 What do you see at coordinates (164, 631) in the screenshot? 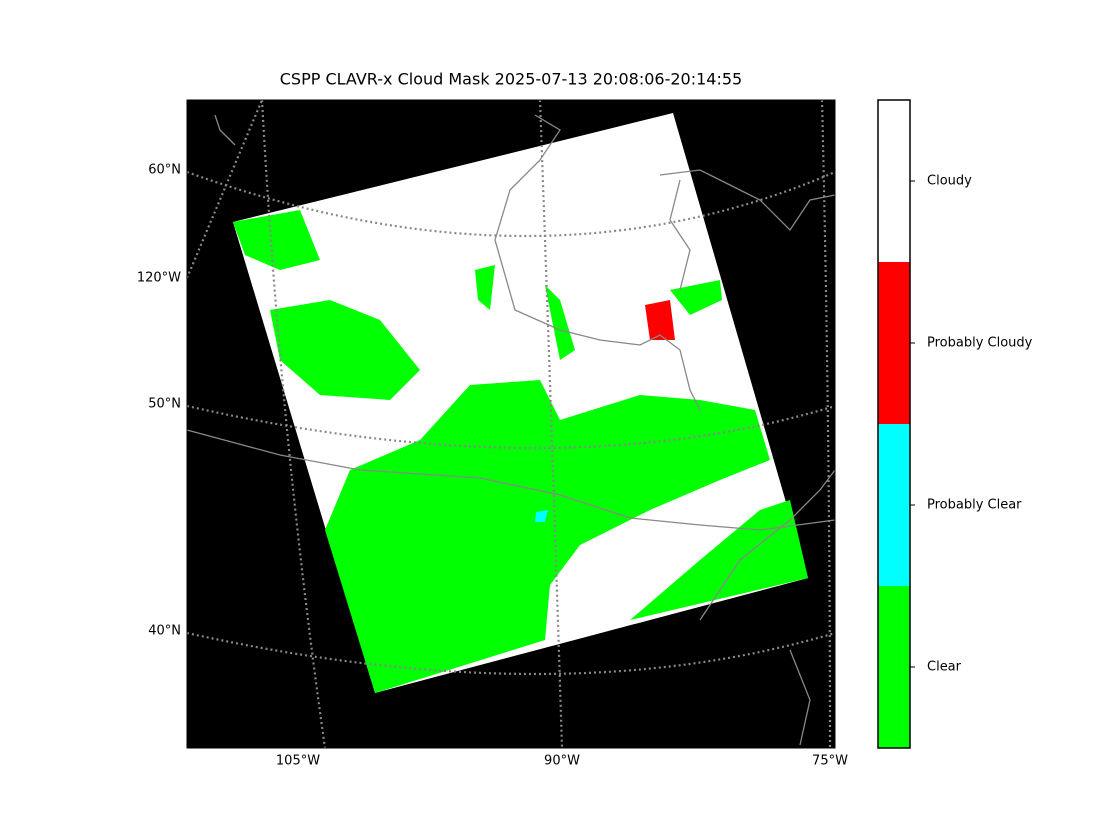
I see `map-label: 40°N` at bounding box center [164, 631].